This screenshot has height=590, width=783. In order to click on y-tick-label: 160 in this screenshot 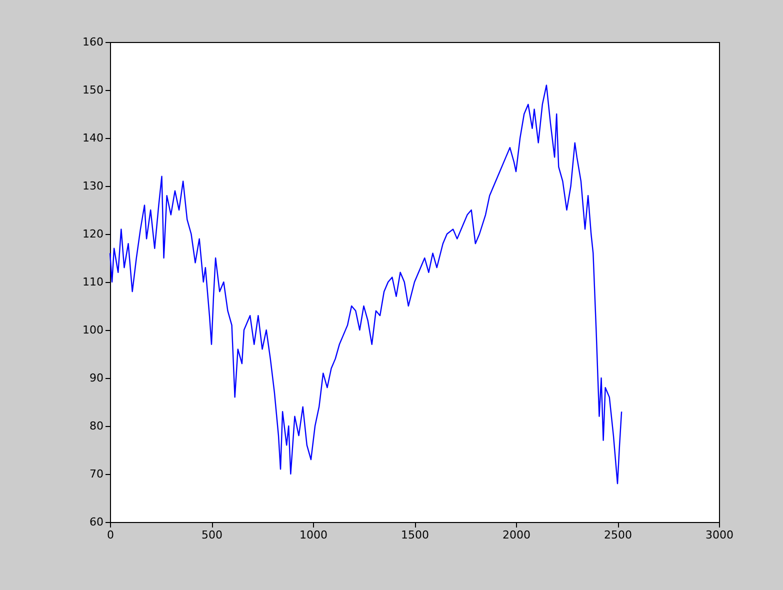, I will do `click(93, 42)`.